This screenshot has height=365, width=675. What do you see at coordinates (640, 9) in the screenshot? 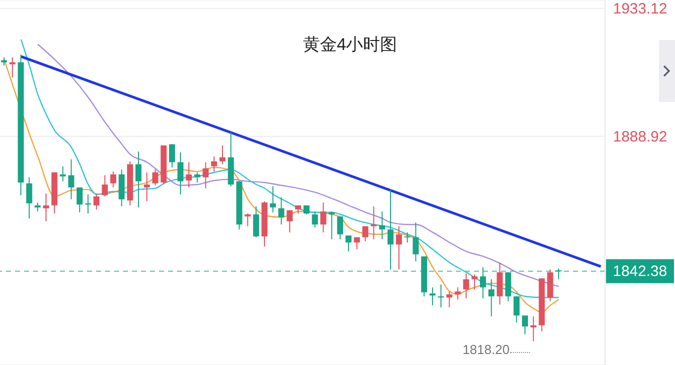
I see `y-tick-label: 1933.12` at bounding box center [640, 9].